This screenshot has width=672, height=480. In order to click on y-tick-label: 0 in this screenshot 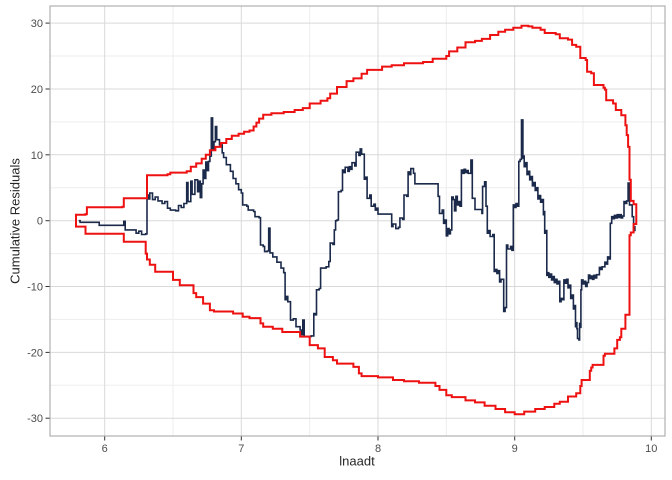, I will do `click(40, 222)`.